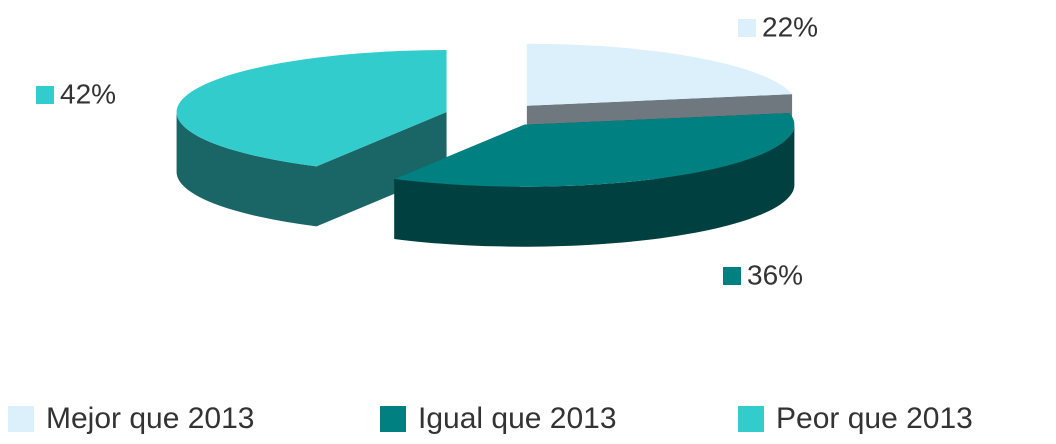 The height and width of the screenshot is (444, 1056). Describe the element at coordinates (88, 93) in the screenshot. I see `data-label: 42%` at that location.